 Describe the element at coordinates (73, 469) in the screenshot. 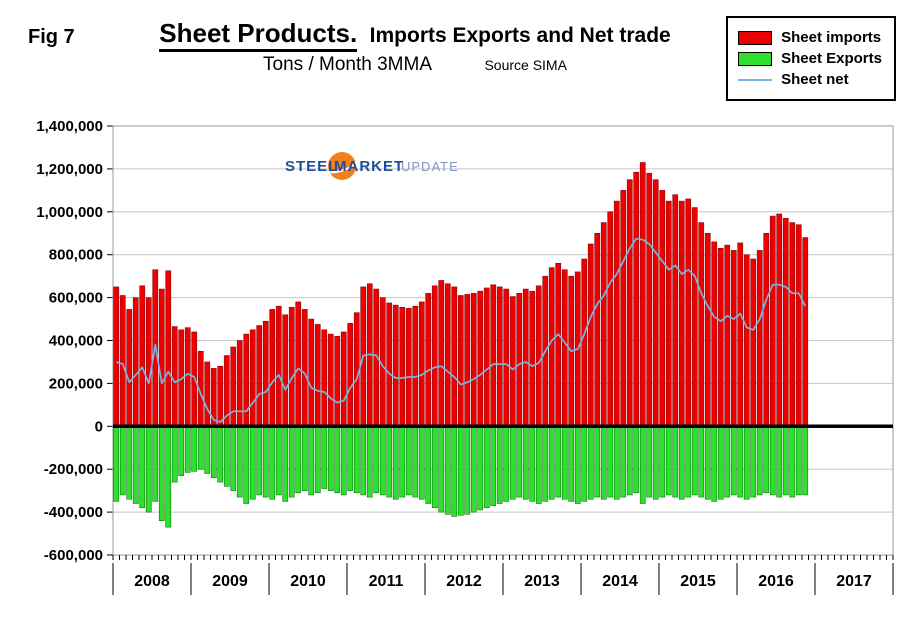

I see `svg-text: -200,000` at that location.